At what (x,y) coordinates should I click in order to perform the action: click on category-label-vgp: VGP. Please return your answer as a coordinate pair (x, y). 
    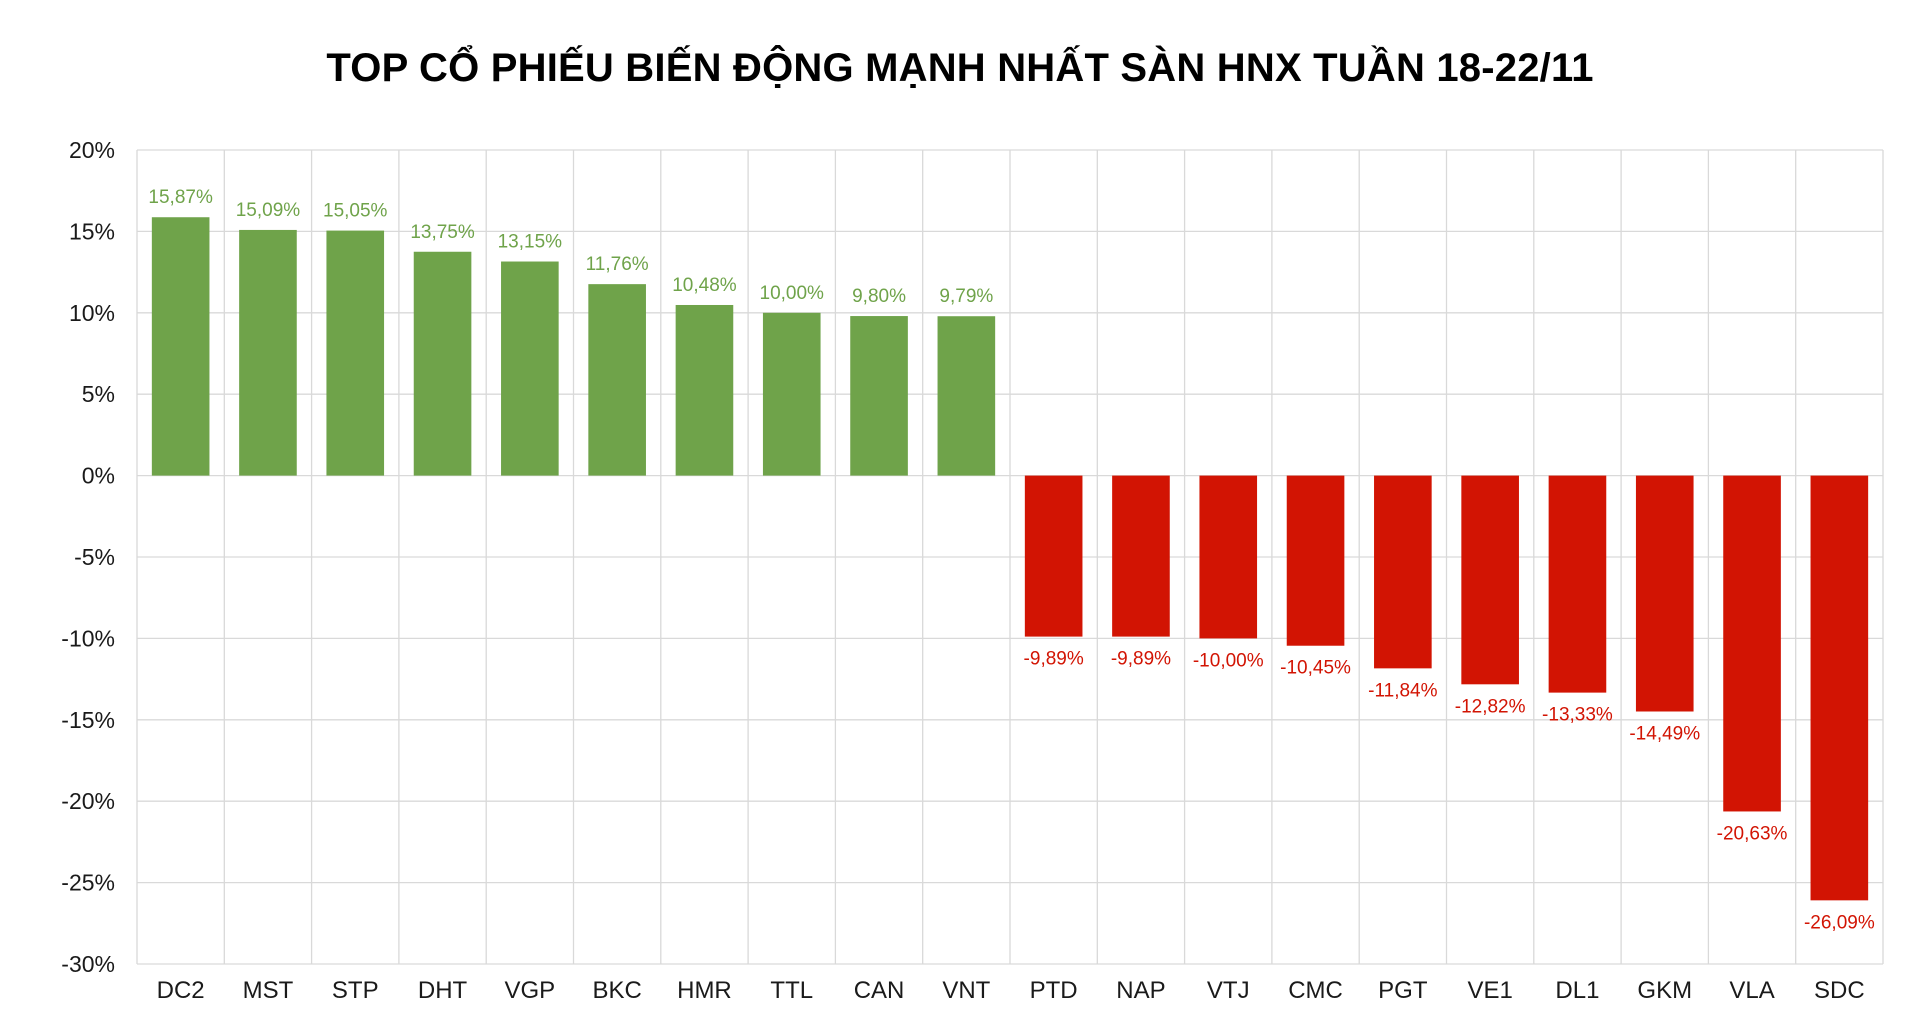
    Looking at the image, I should click on (530, 990).